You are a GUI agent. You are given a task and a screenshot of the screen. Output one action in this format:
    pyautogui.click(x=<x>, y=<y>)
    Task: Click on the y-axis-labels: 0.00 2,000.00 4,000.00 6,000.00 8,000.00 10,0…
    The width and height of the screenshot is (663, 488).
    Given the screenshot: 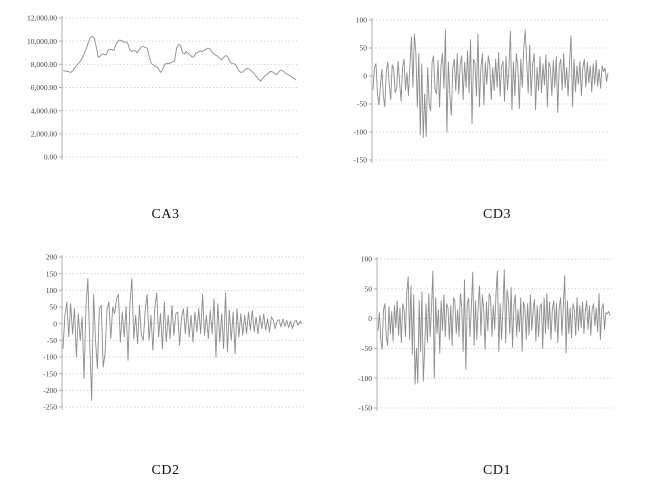 What is the action you would take?
    pyautogui.click(x=42, y=88)
    